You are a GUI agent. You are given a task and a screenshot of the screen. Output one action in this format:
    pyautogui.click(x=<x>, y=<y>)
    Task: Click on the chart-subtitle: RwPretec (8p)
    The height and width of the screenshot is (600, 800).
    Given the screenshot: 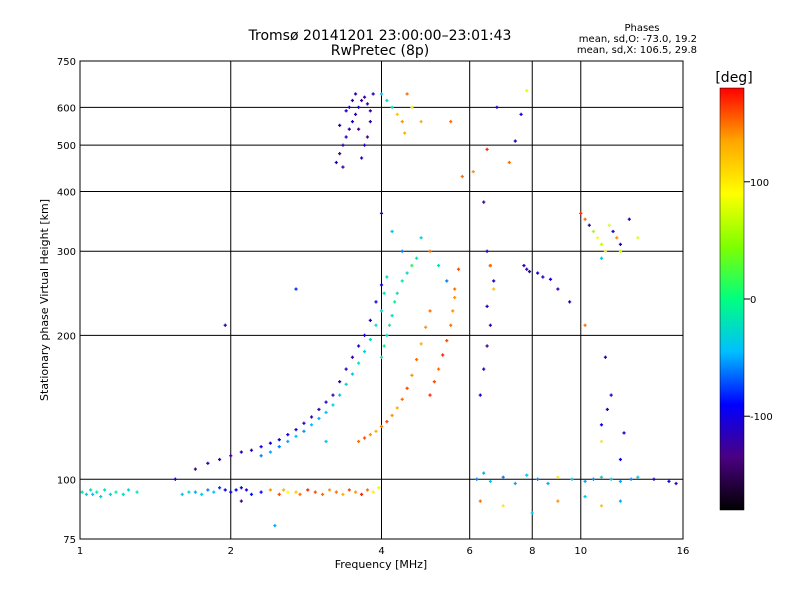 What is the action you would take?
    pyautogui.click(x=380, y=51)
    